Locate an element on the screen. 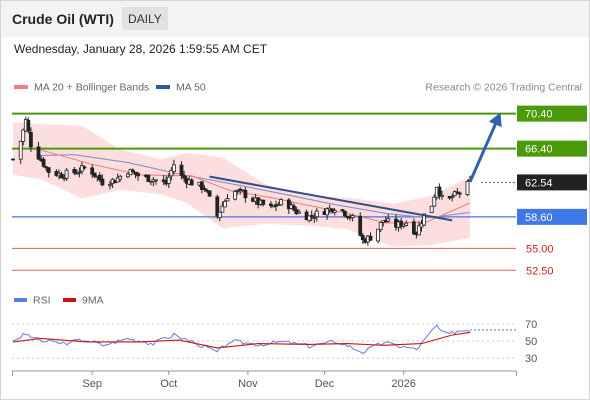  current-price-label-box is located at coordinates (552, 182).